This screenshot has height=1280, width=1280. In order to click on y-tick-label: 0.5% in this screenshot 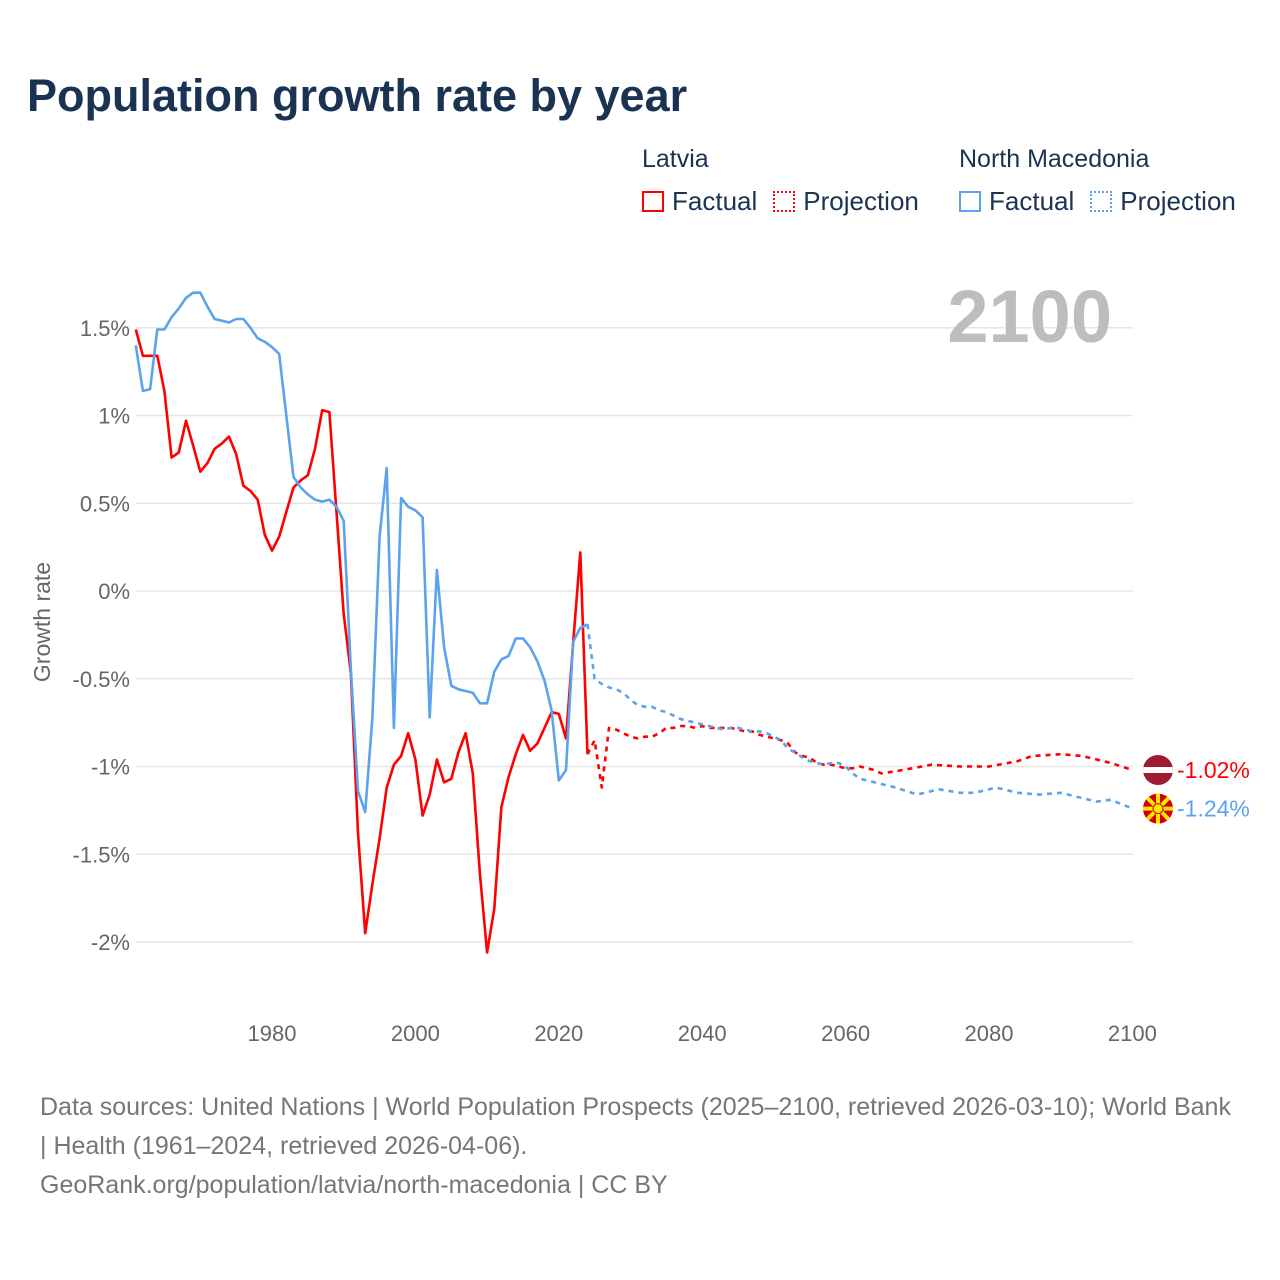, I will do `click(105, 503)`.